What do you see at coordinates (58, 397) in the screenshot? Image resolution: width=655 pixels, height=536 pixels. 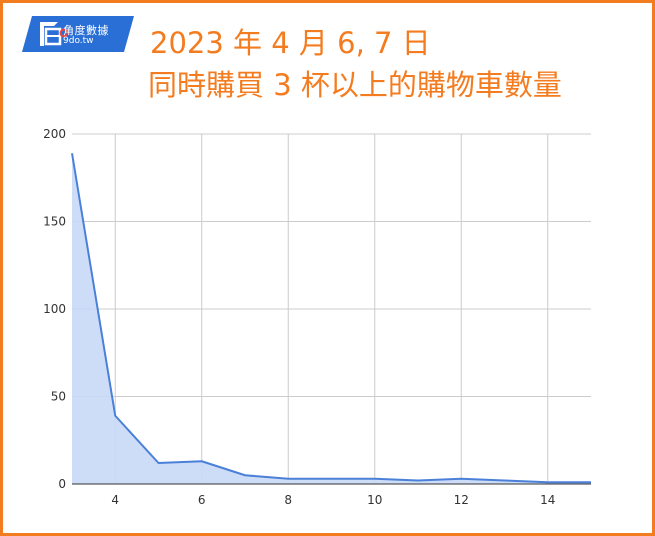 I see `y-tick-label: 50` at bounding box center [58, 397].